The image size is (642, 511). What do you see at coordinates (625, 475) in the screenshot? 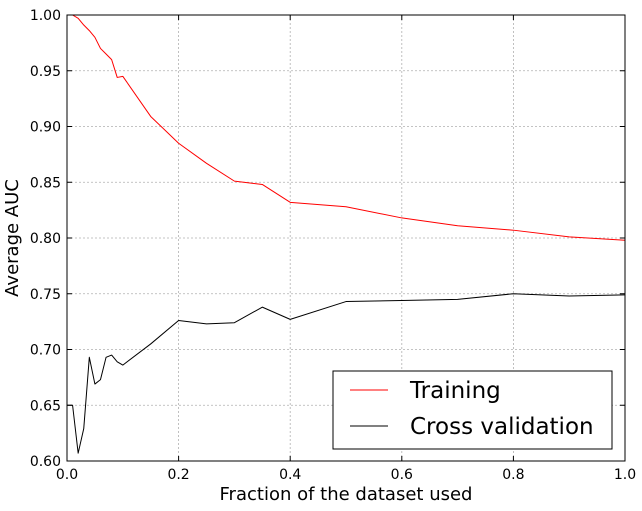
I see `x-tick-label: 1.0` at bounding box center [625, 475].